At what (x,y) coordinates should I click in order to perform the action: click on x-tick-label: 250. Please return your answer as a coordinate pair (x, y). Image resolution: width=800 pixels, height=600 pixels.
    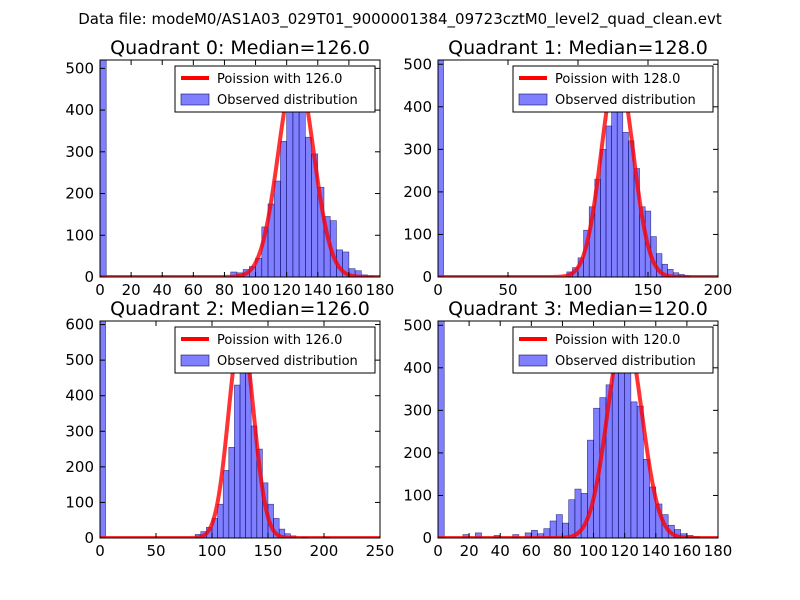
    Looking at the image, I should click on (380, 551).